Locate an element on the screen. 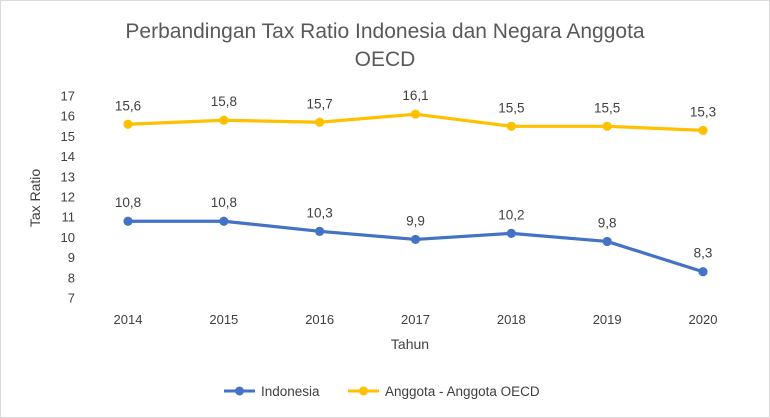 The image size is (770, 418). legend-label-indonesia: Indonesia is located at coordinates (290, 391).